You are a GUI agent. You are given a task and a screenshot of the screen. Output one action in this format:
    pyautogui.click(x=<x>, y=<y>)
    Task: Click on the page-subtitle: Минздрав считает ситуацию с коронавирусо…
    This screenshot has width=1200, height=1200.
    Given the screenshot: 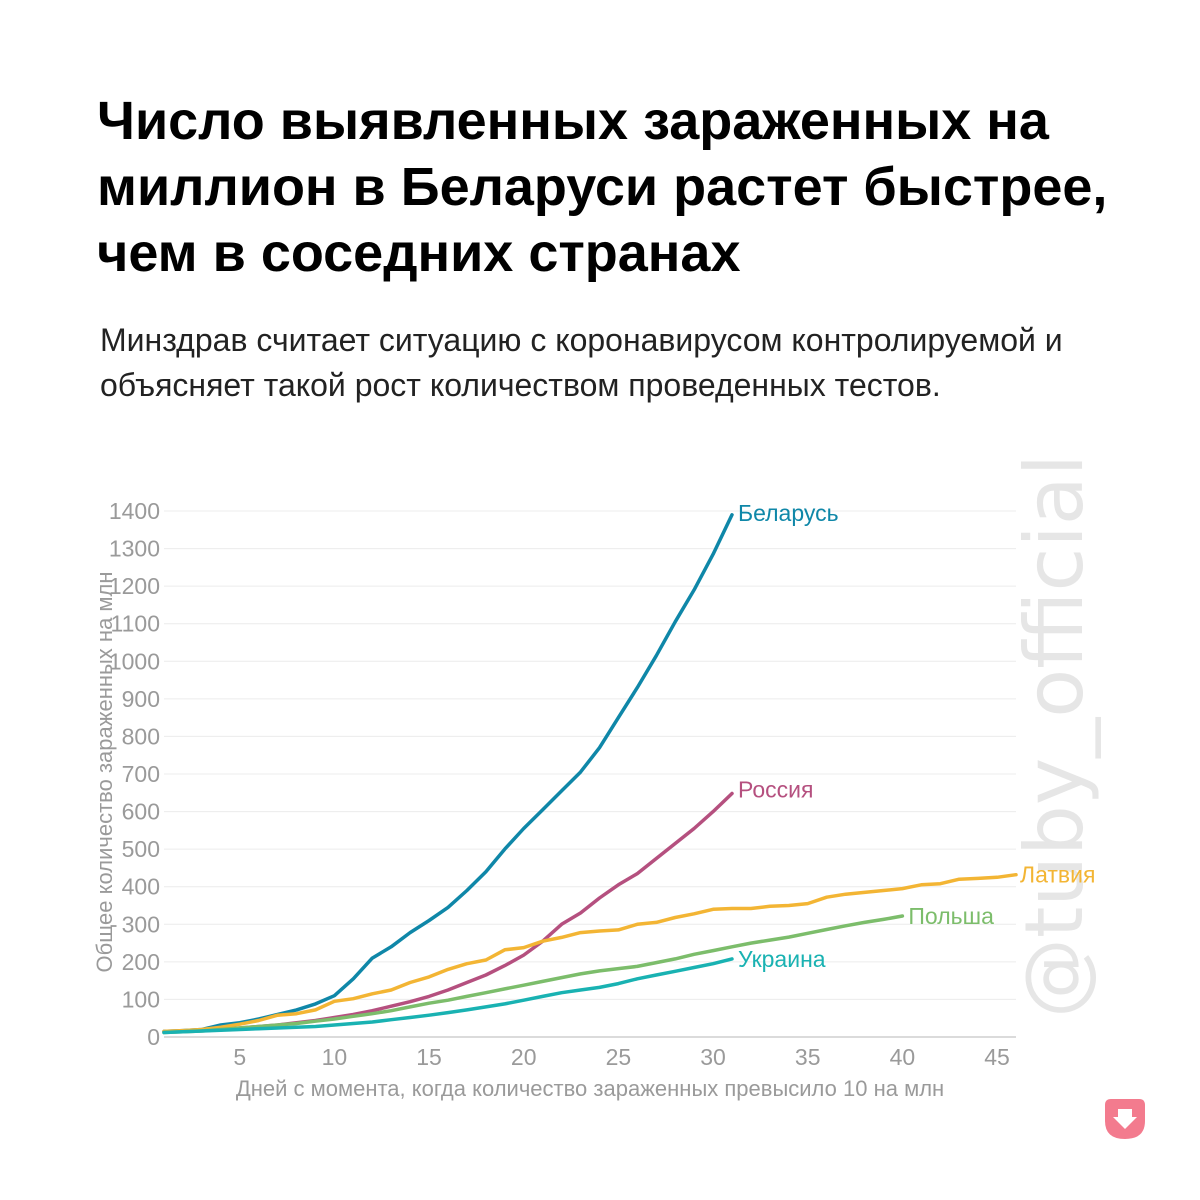 What is the action you would take?
    pyautogui.click(x=581, y=362)
    